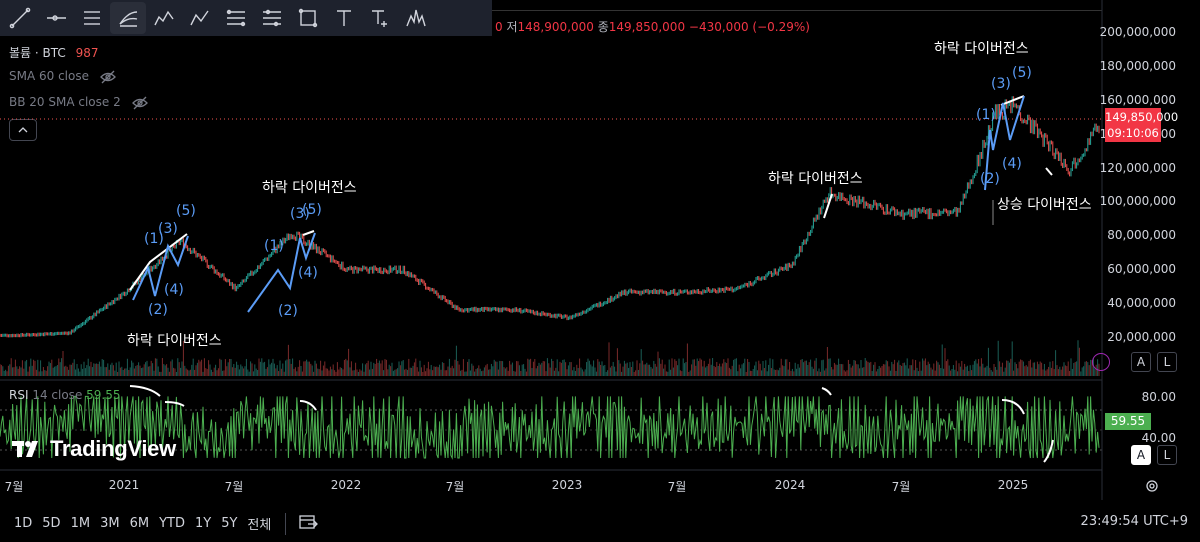 This screenshot has height=542, width=1200. Describe the element at coordinates (37, 53) in the screenshot. I see `volume-label: 볼륨 · BTC` at that location.